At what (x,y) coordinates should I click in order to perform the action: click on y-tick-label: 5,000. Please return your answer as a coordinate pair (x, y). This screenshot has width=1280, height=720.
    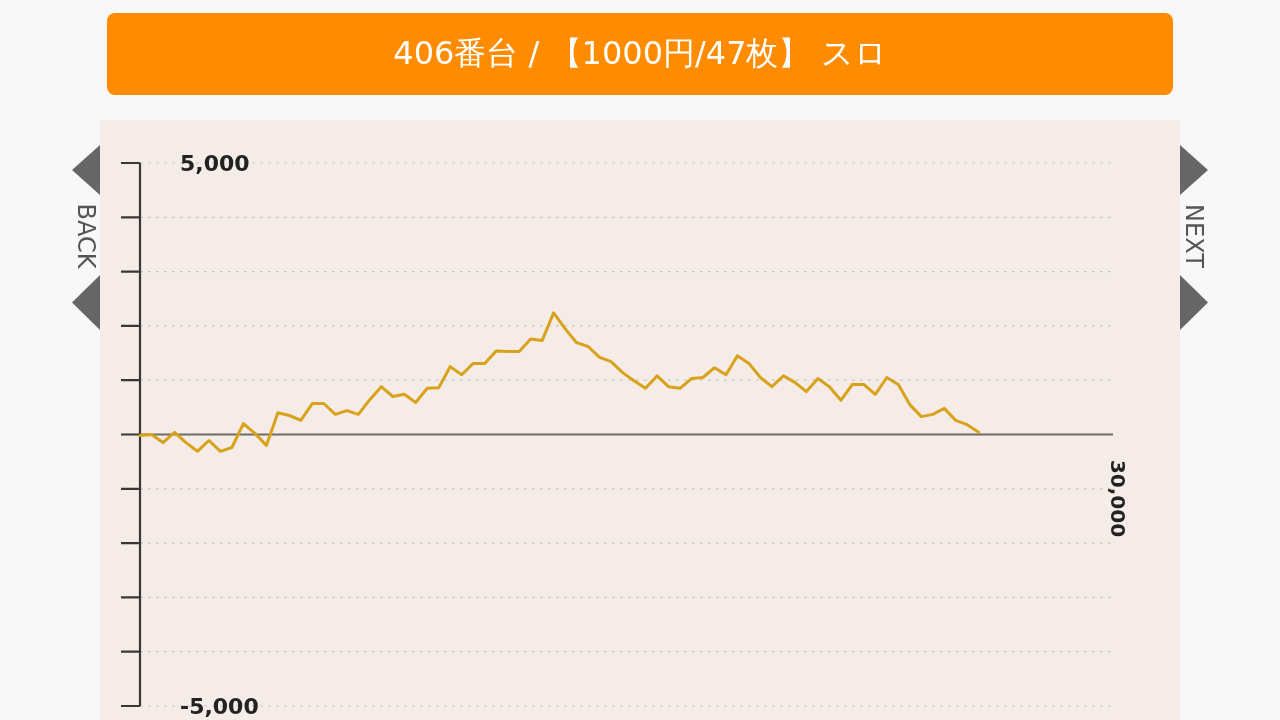
    Looking at the image, I should click on (215, 163).